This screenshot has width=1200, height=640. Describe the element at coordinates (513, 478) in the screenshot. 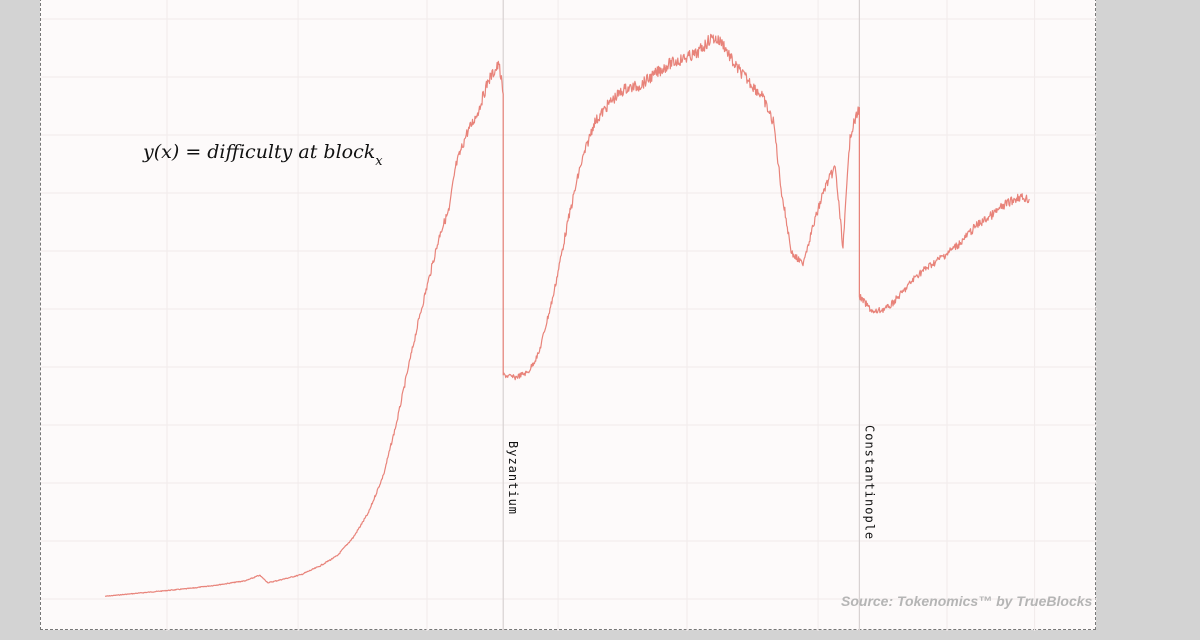

I see `event-label-byzantium: Byzantium` at that location.